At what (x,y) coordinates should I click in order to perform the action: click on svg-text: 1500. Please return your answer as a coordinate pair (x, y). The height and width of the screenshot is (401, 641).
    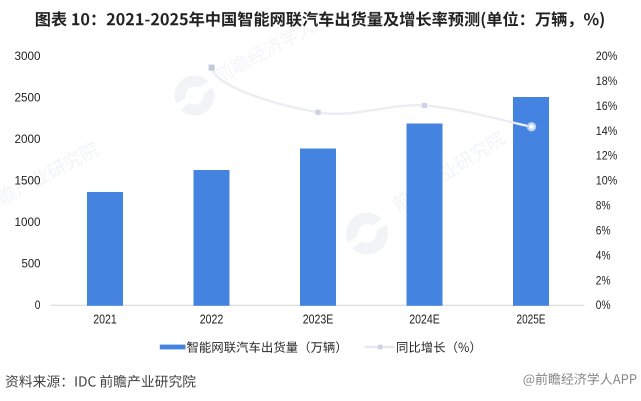
    Looking at the image, I should click on (28, 181).